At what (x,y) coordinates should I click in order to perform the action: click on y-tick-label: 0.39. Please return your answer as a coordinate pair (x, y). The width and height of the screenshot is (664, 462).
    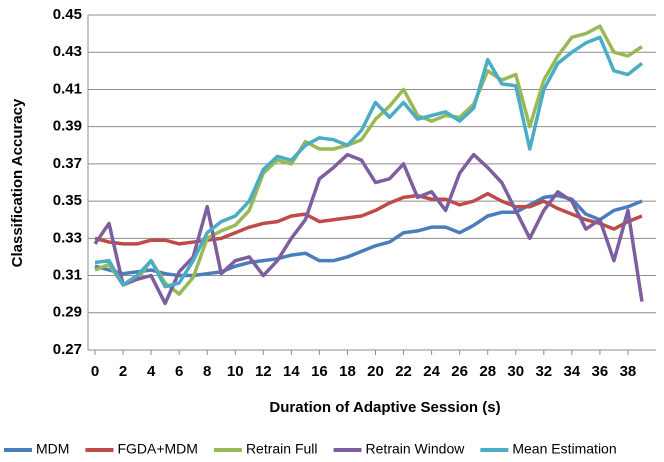
    Looking at the image, I should click on (67, 126).